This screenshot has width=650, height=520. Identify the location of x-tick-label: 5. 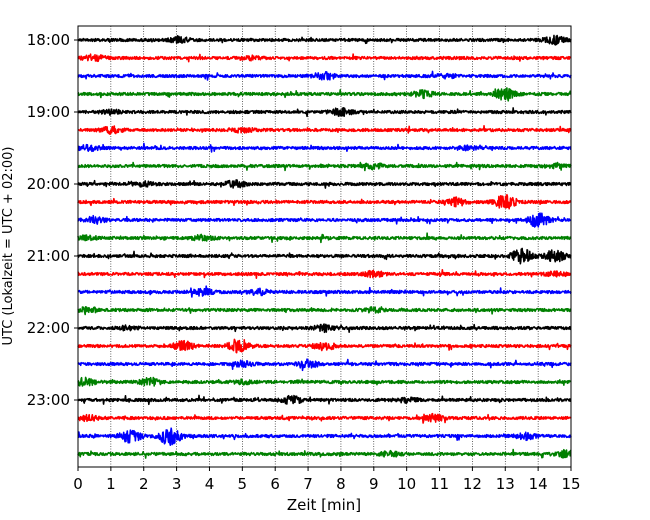
(243, 484).